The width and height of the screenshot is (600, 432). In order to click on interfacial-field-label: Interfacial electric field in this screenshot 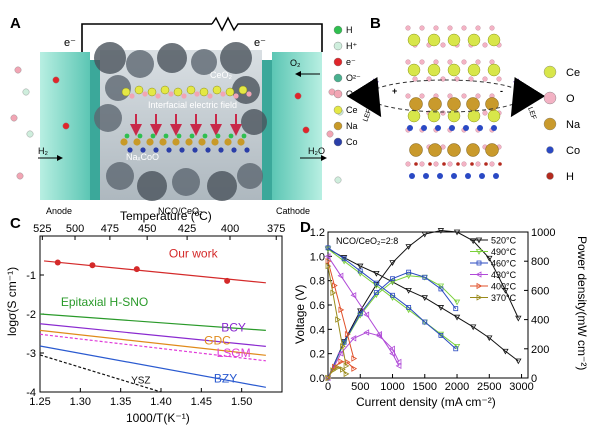, I will do `click(192, 105)`.